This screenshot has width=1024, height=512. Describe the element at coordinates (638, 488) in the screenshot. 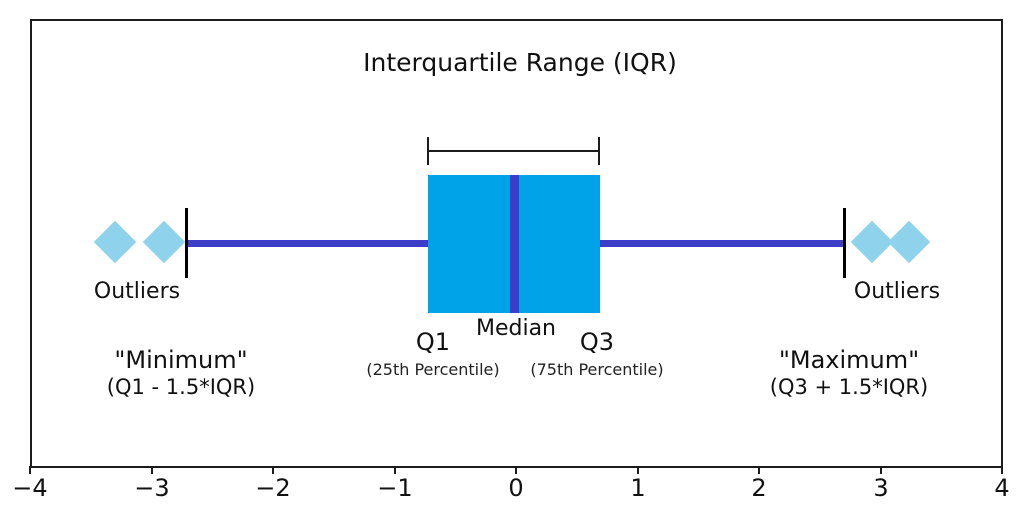

I see `x-tick-label: 1` at that location.